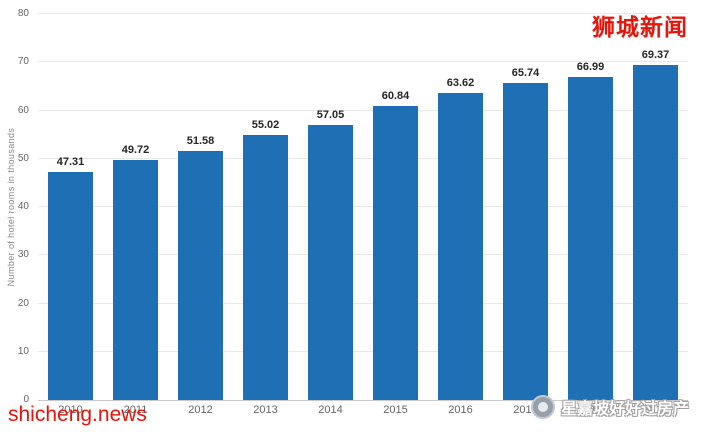  Describe the element at coordinates (460, 83) in the screenshot. I see `bar-value-label: 63.62` at that location.